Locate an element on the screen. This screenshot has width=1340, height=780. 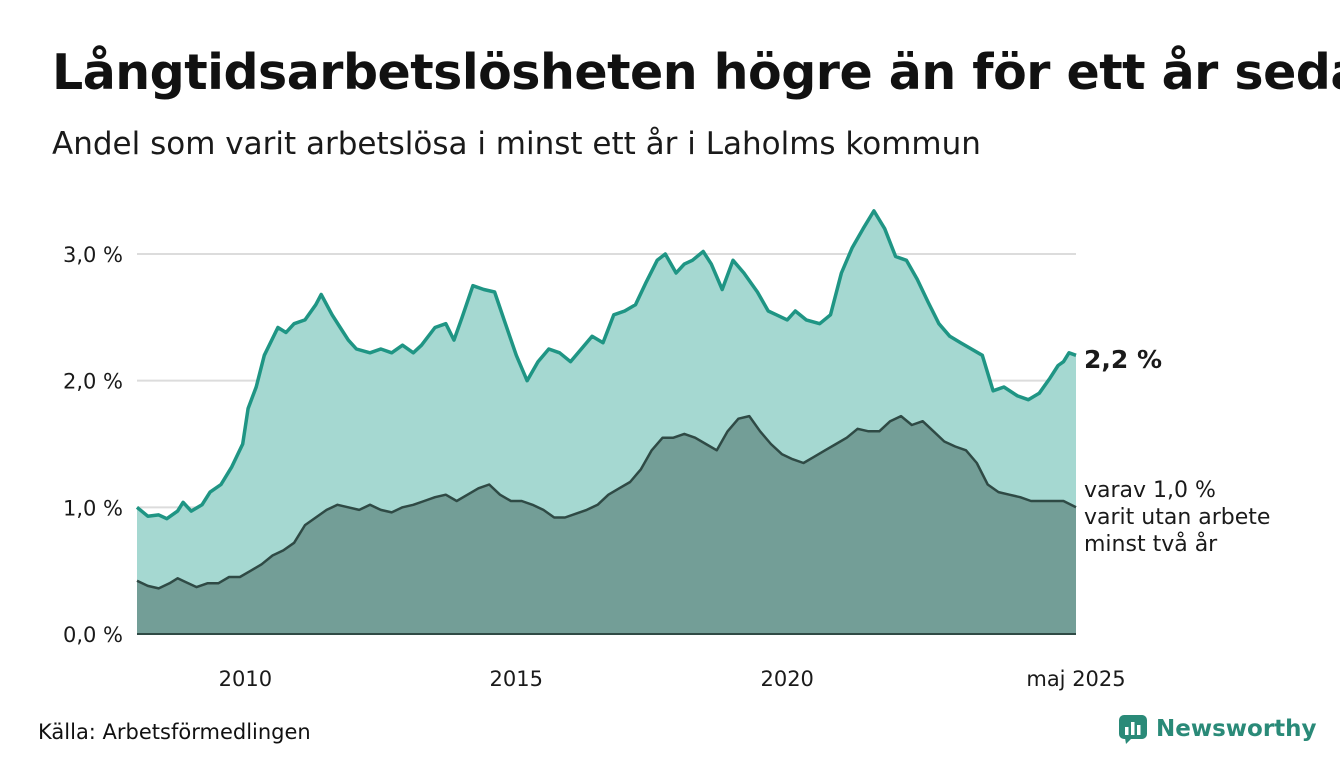
brand-name: Newsworthy is located at coordinates (1236, 729).